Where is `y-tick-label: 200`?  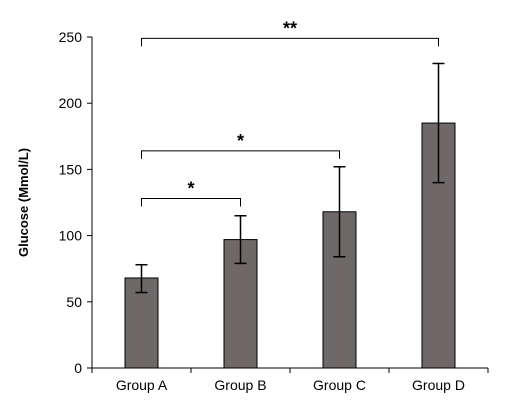 y-tick-label: 200 is located at coordinates (71, 103).